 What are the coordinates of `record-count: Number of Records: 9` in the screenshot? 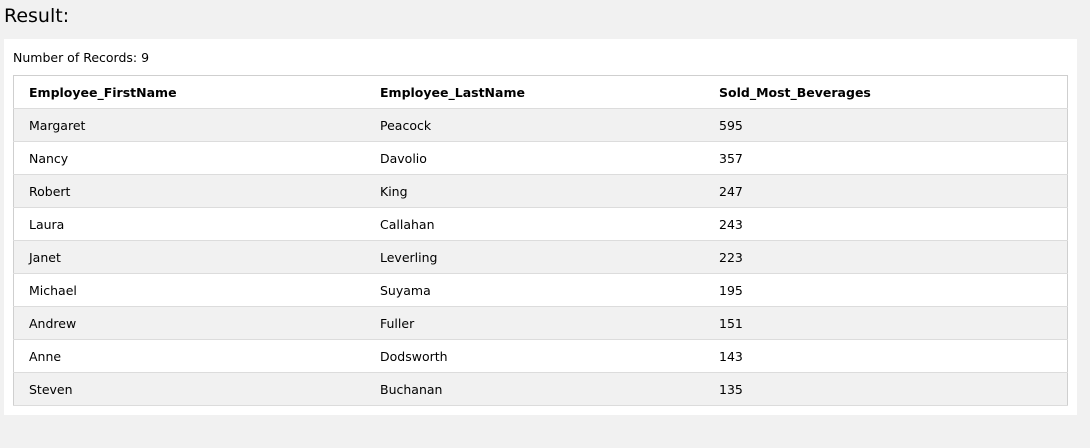 It's located at (81, 58).